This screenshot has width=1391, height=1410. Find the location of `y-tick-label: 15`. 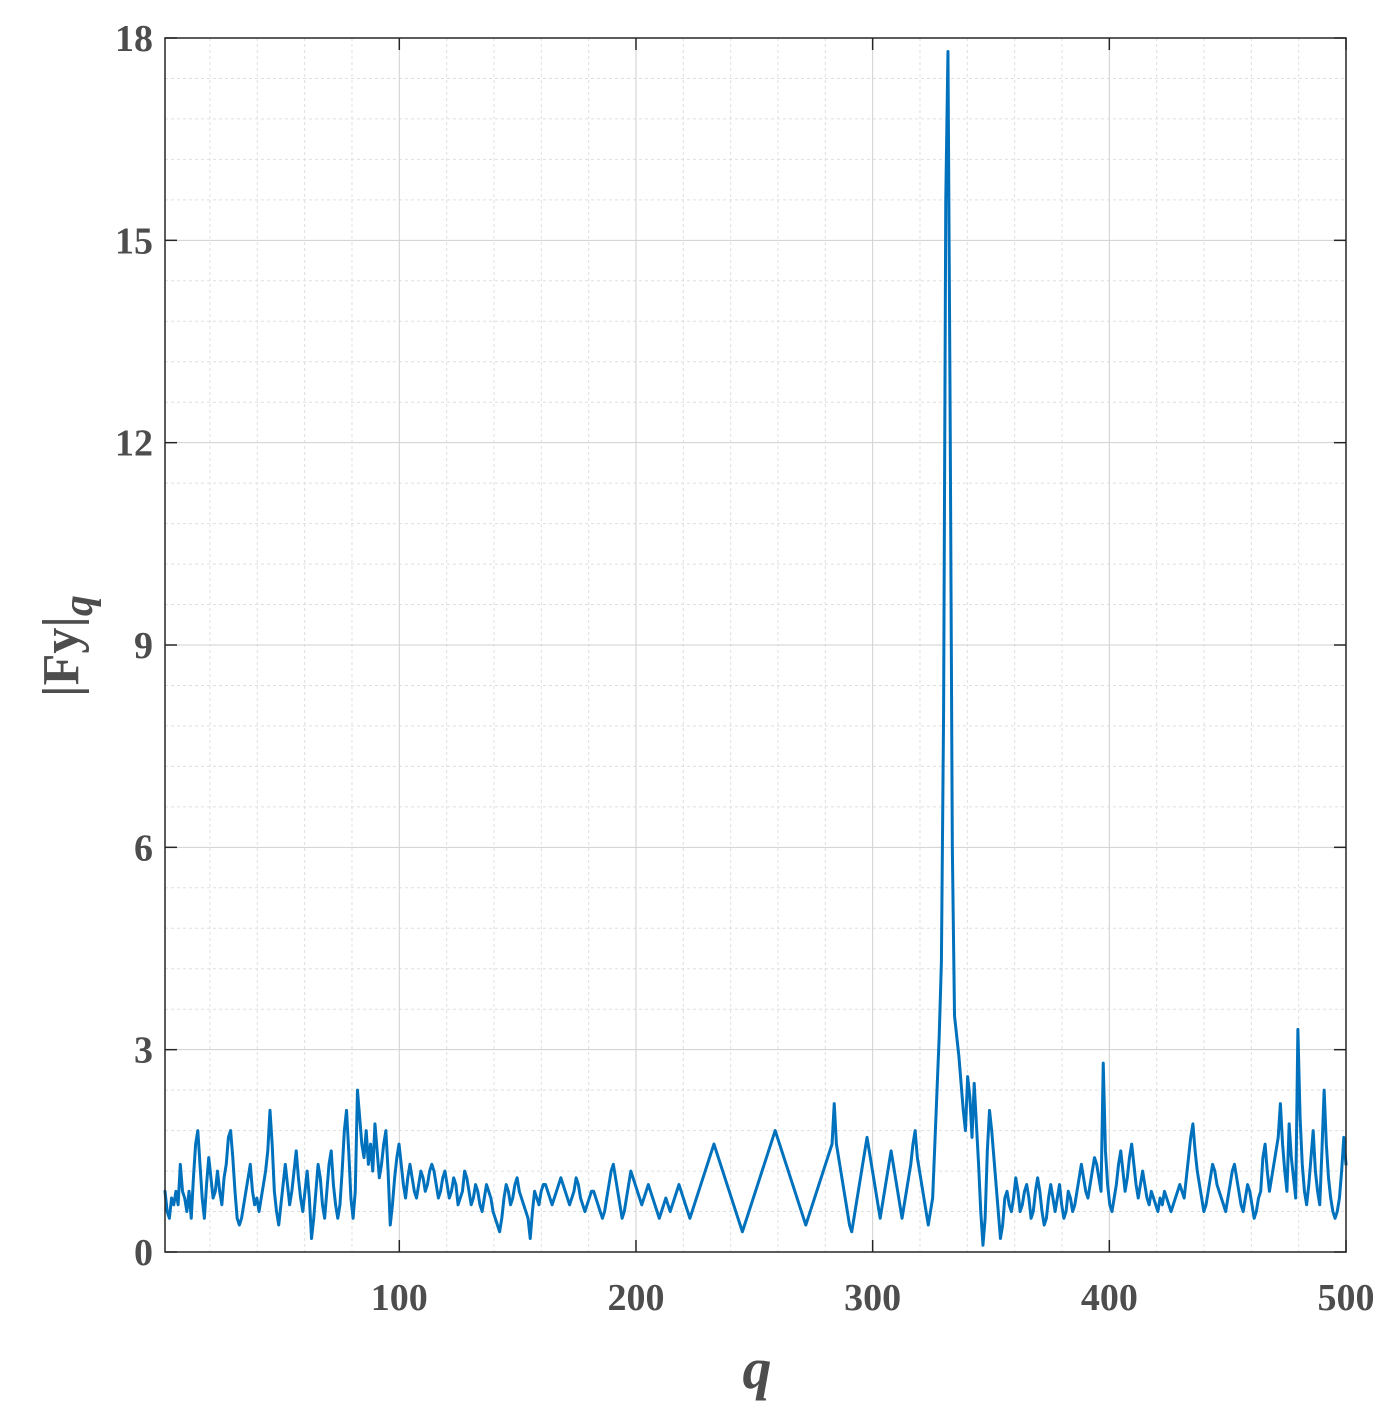

y-tick-label: 15 is located at coordinates (134, 241).